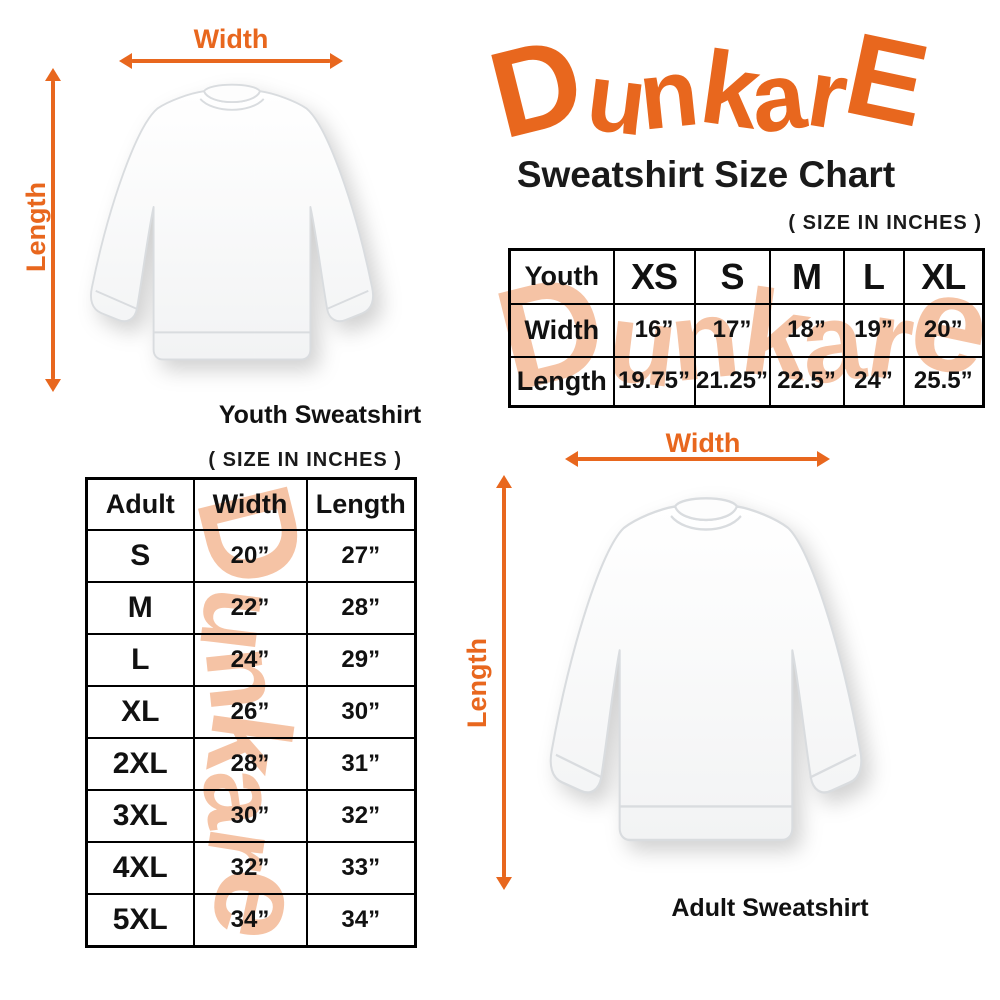  I want to click on table-row: Width 16” 17” 18” 19” 20”, so click(746, 330).